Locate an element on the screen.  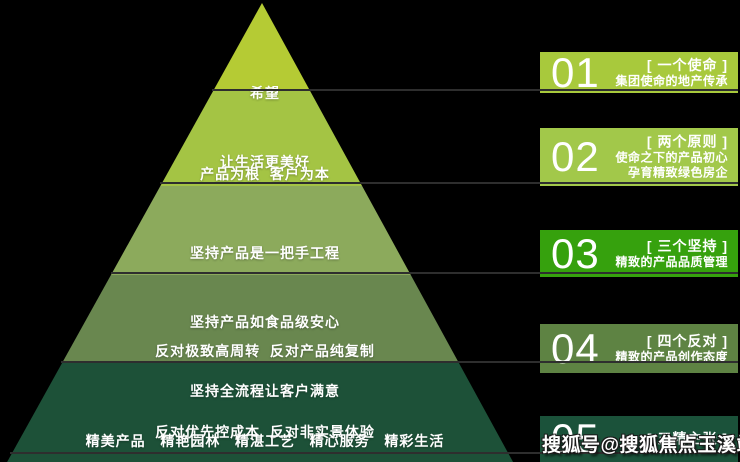
level-3-line-1: 坚持产品是一把手工程 is located at coordinates (265, 253).